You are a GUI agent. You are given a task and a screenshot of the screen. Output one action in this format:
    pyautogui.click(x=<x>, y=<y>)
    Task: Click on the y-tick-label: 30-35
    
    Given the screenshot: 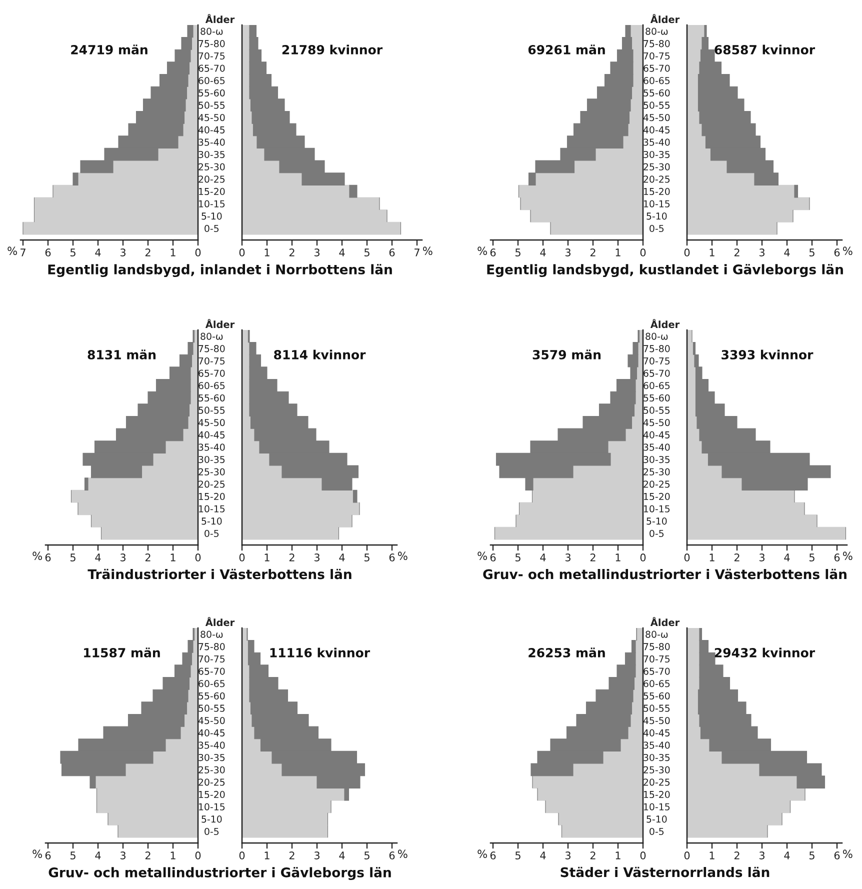 What is the action you would take?
    pyautogui.click(x=211, y=154)
    